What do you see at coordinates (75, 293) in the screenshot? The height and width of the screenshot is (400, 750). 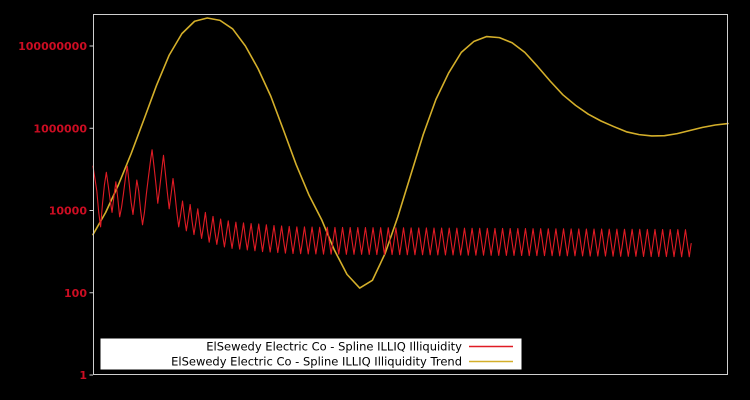 I see `y-tick-label-1: 100` at bounding box center [75, 293].